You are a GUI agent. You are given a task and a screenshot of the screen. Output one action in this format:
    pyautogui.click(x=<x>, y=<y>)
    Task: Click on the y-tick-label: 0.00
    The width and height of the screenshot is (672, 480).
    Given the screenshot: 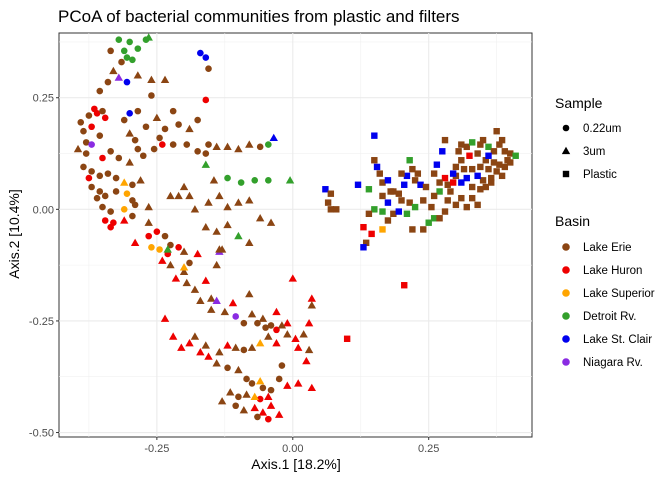 What is the action you would take?
    pyautogui.click(x=43, y=210)
    